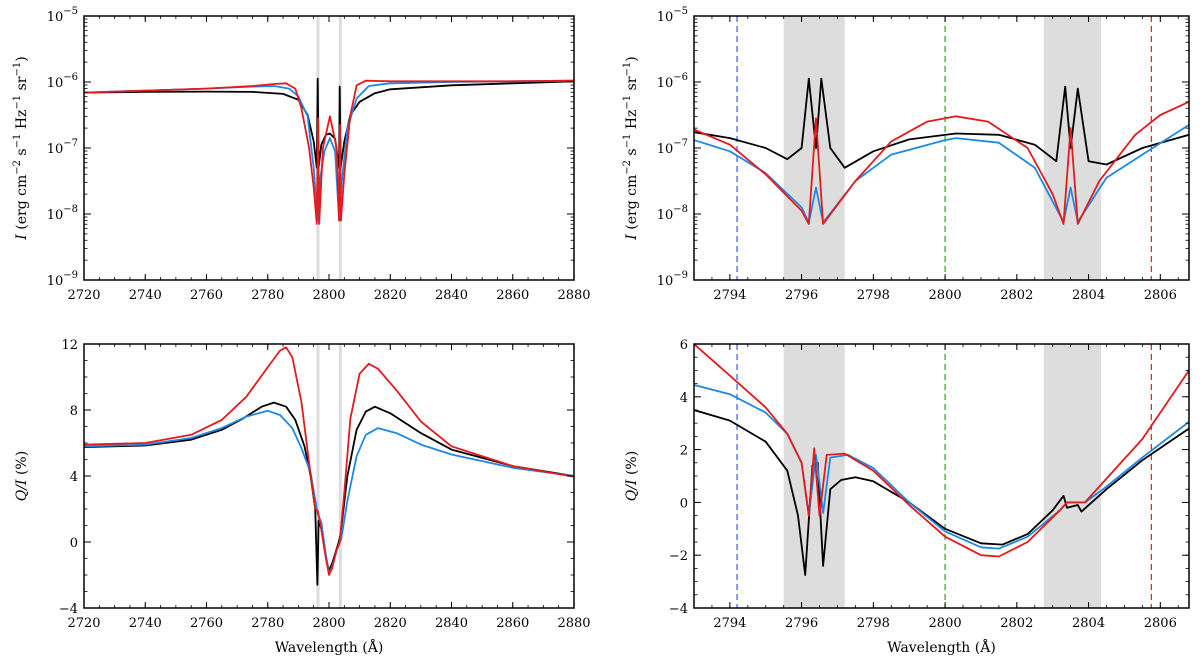  I want to click on y-tick-label: −2, so click(678, 556).